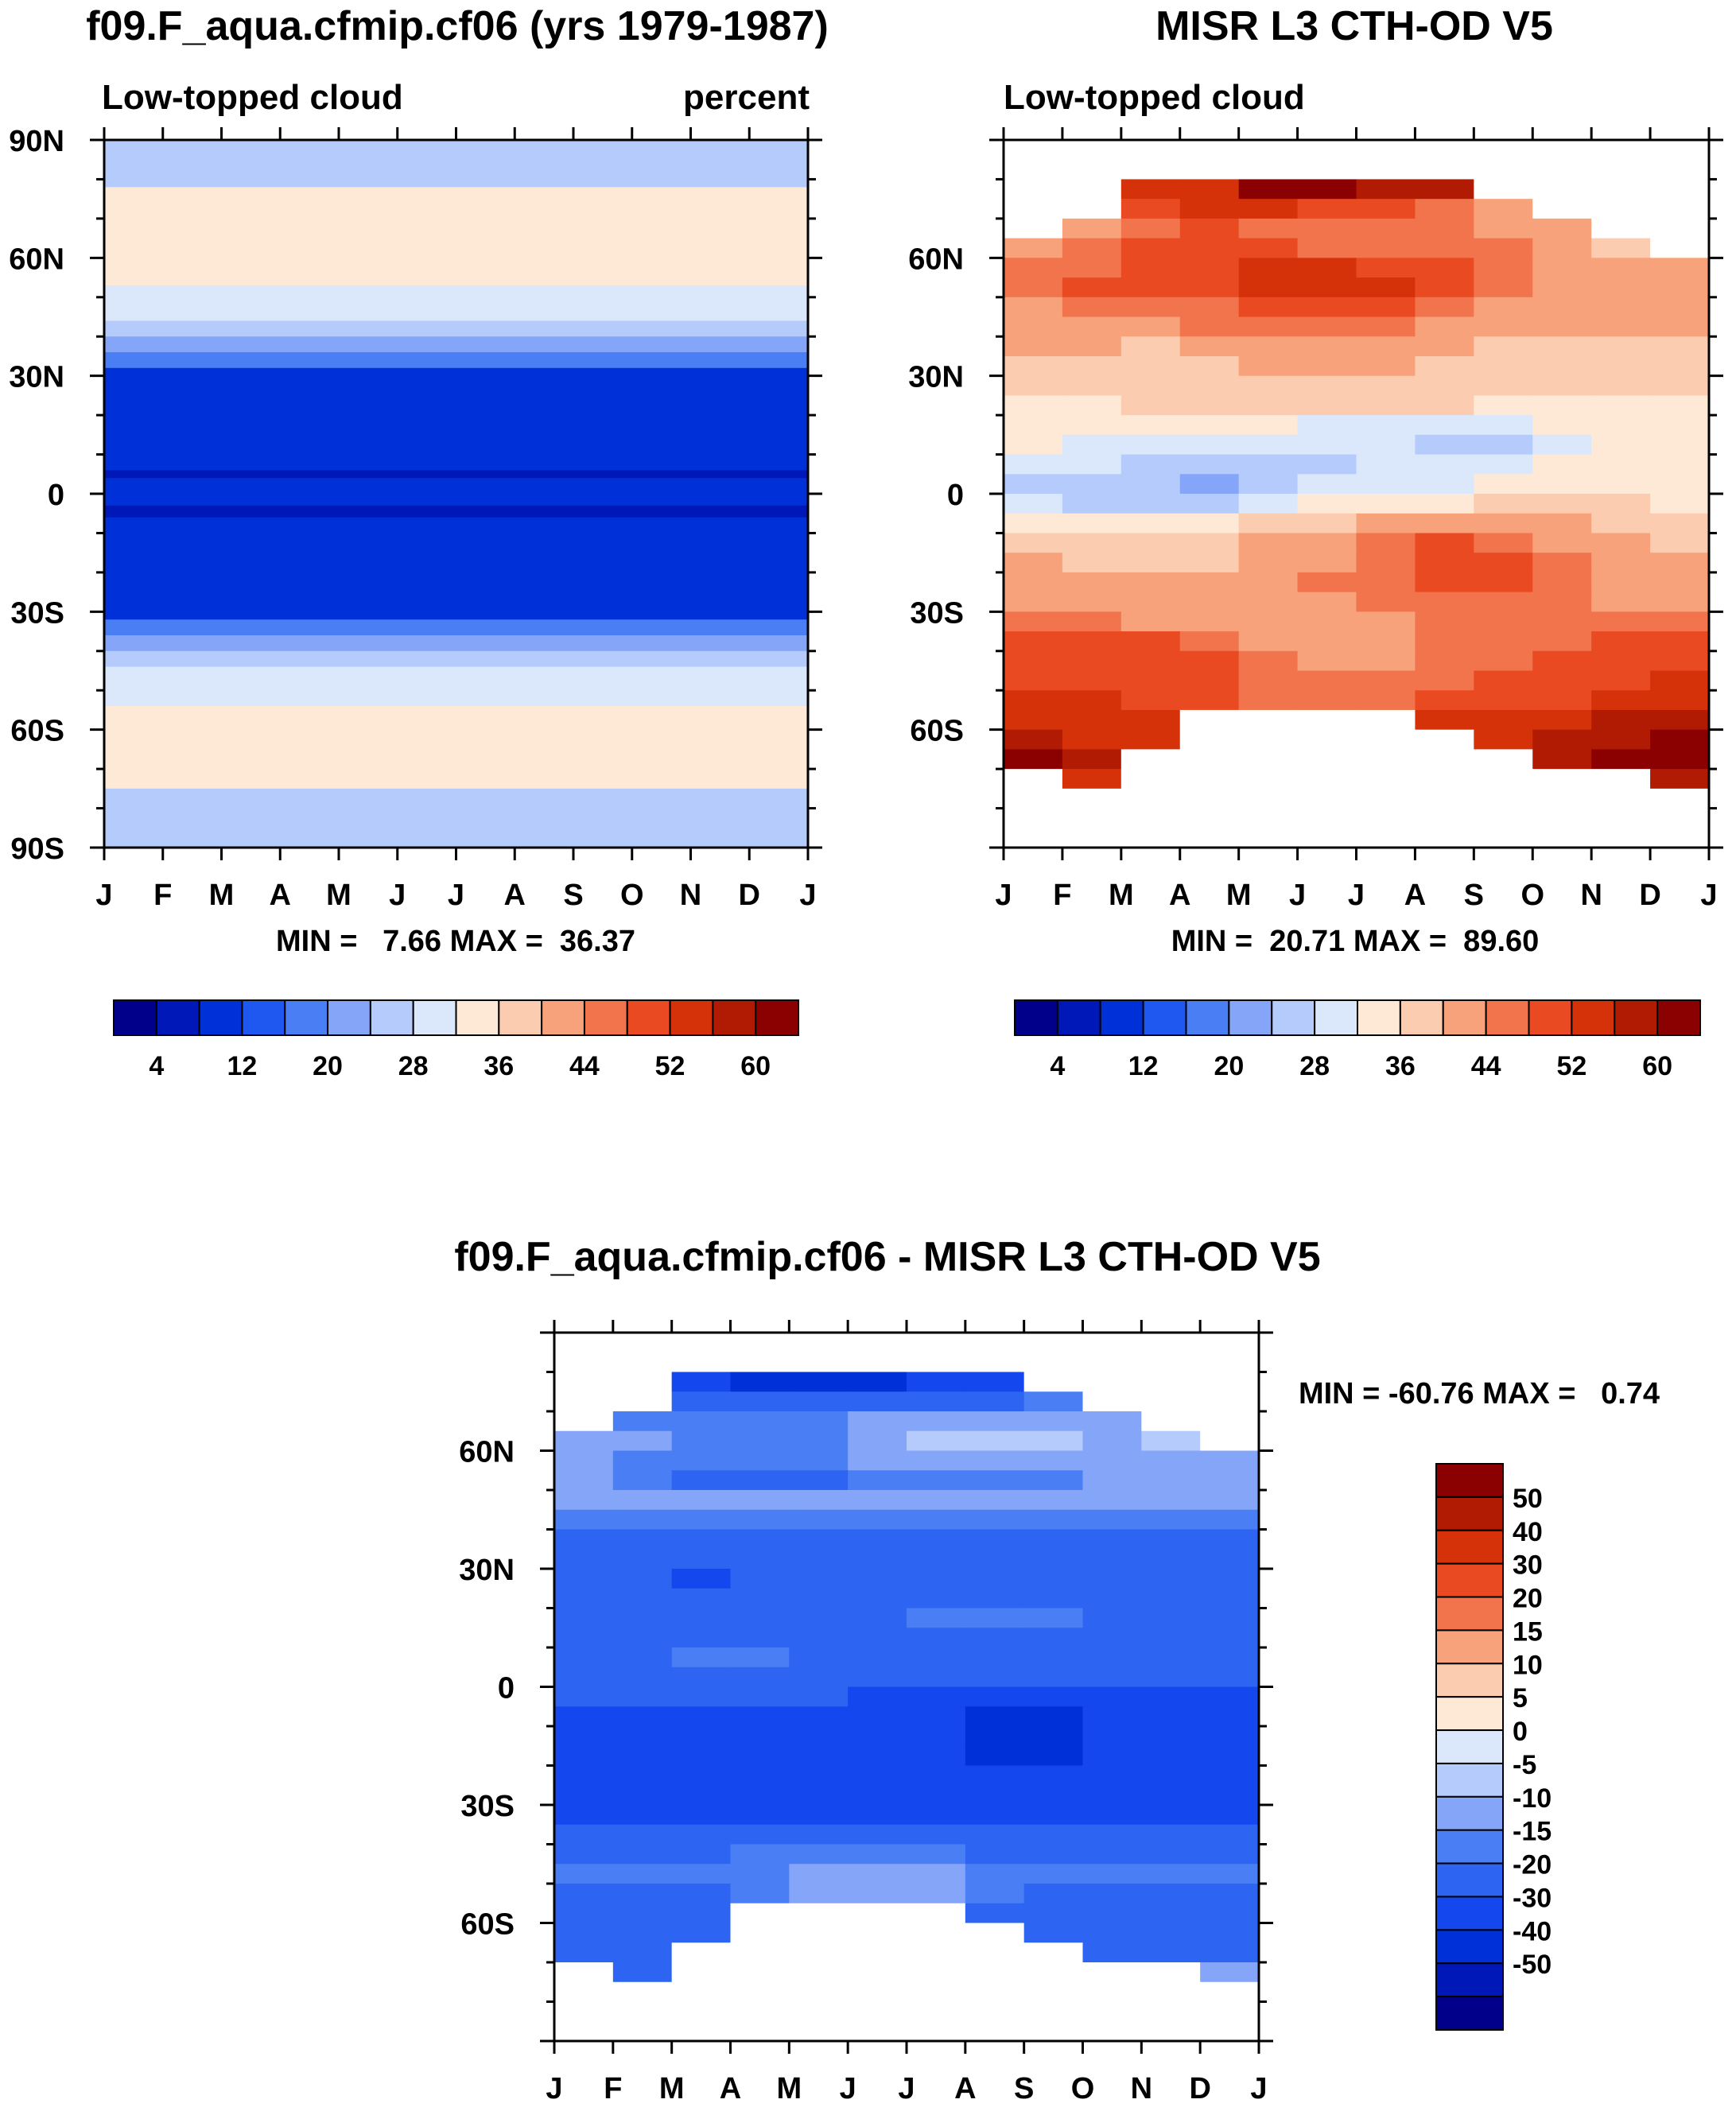  Describe the element at coordinates (1532, 1898) in the screenshot. I see `diff-colorbar-label: -30` at that location.